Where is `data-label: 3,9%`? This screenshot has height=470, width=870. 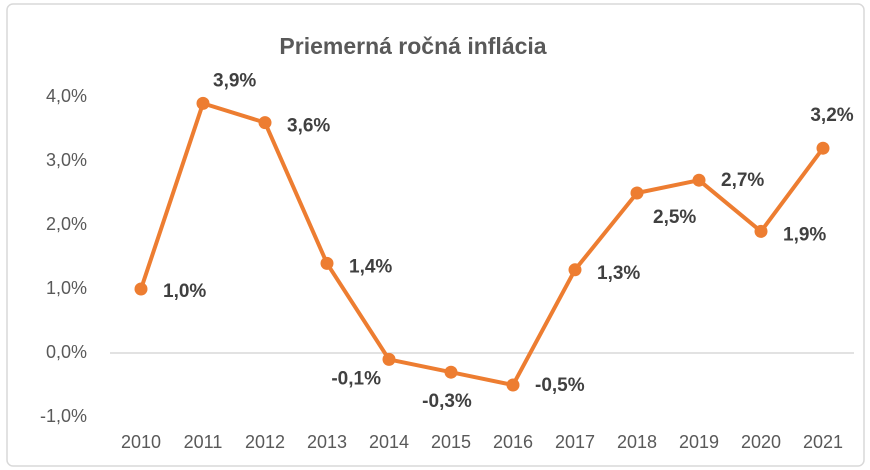 data-label: 3,9% is located at coordinates (234, 80).